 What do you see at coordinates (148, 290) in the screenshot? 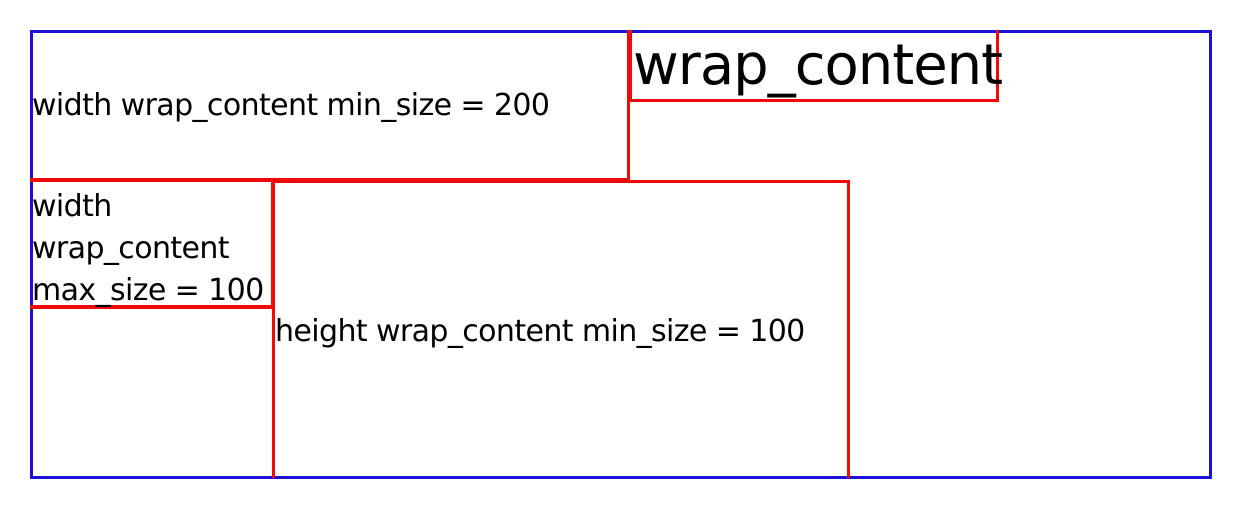
I see `width-max-size-line: max_size = 100` at bounding box center [148, 290].